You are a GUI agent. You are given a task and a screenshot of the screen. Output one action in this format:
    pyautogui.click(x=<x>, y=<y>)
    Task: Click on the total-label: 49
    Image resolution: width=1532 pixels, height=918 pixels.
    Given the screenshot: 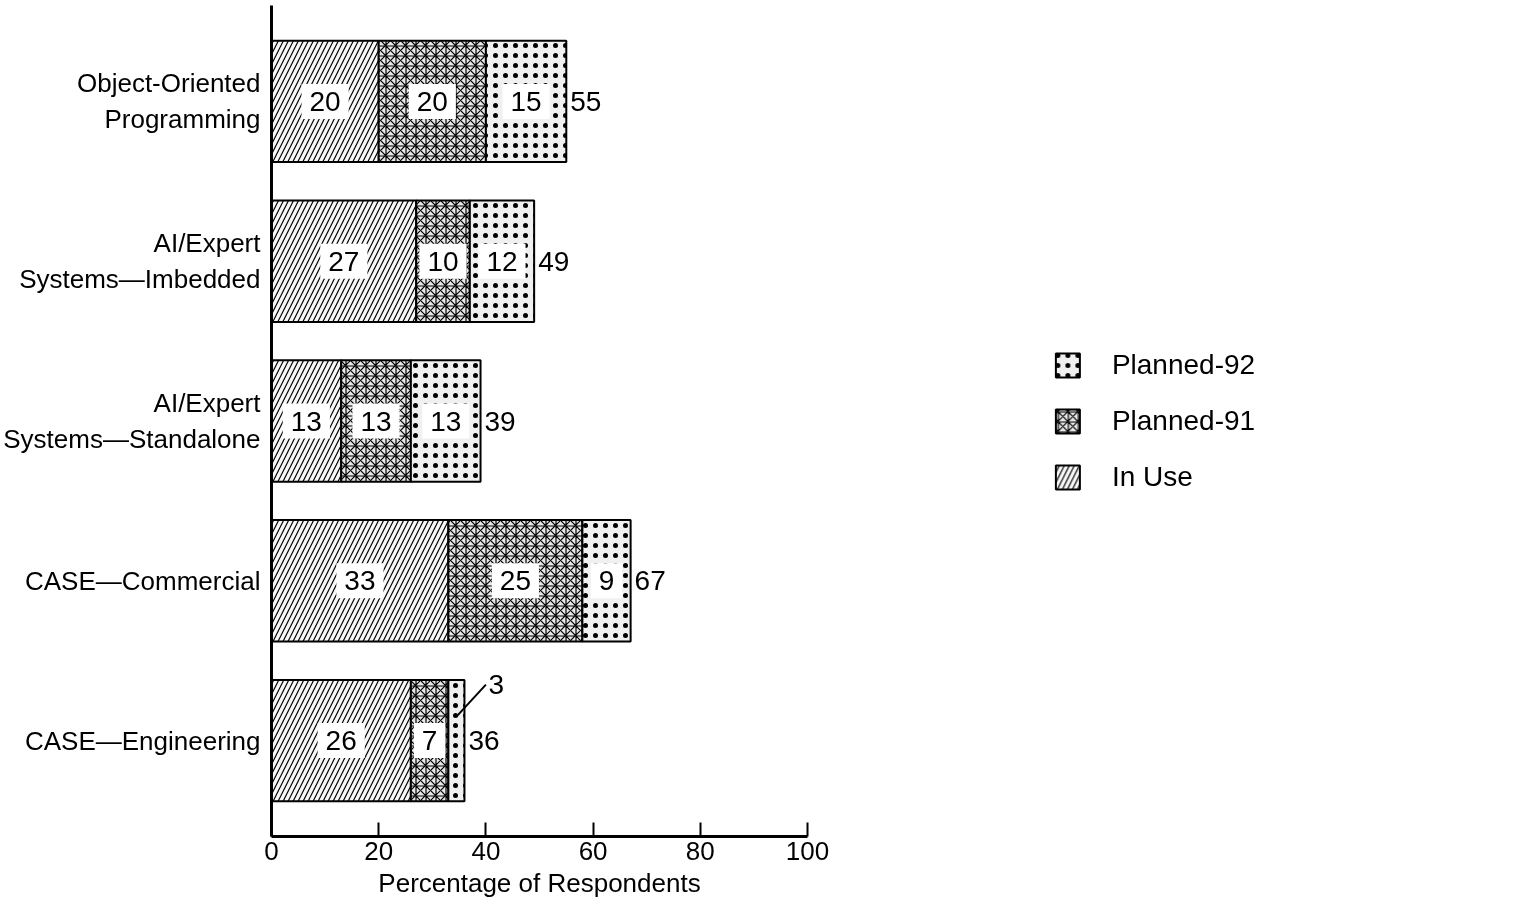 What is the action you would take?
    pyautogui.click(x=554, y=261)
    